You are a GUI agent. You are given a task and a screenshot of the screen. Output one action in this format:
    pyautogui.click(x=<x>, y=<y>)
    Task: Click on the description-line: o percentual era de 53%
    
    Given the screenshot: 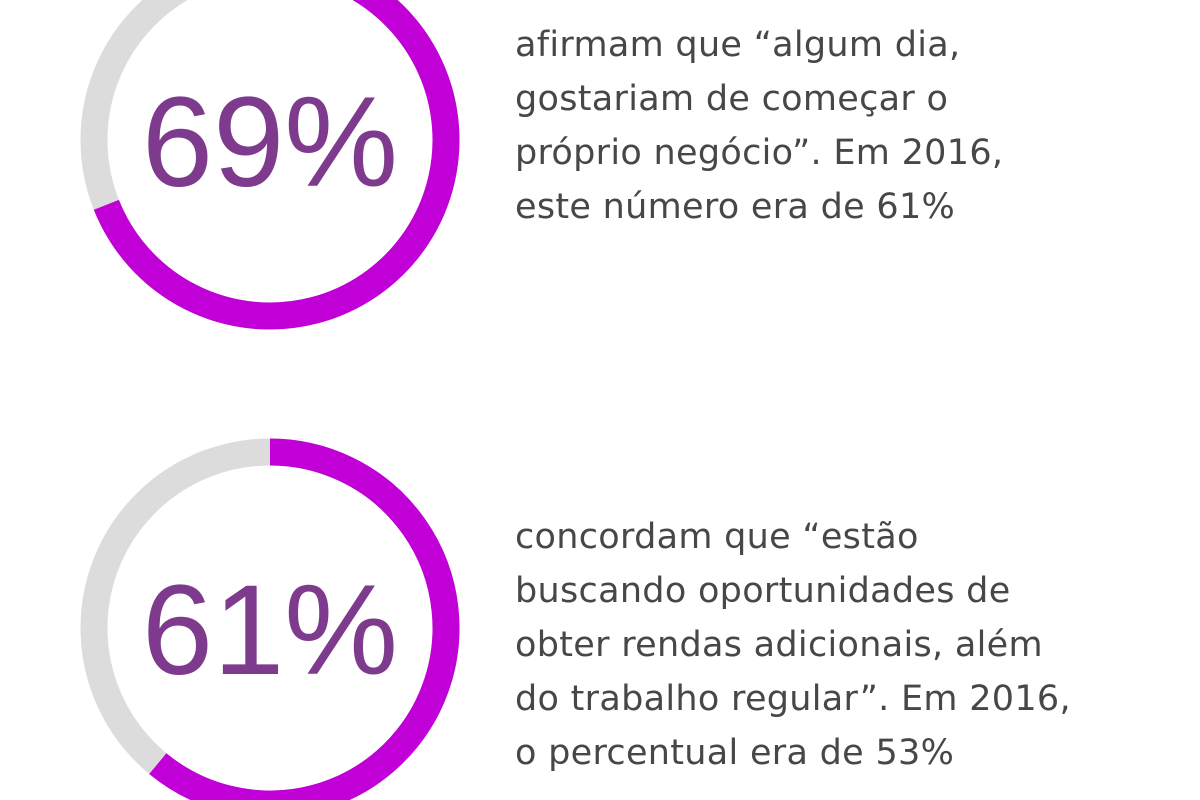 What is the action you would take?
    pyautogui.click(x=735, y=753)
    